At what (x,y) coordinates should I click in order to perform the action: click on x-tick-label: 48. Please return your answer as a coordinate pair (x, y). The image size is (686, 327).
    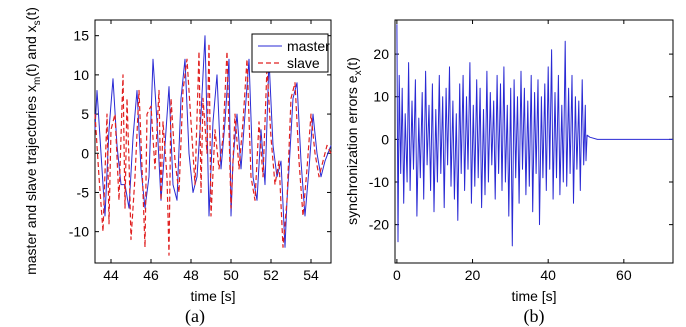
    Looking at the image, I should click on (191, 275).